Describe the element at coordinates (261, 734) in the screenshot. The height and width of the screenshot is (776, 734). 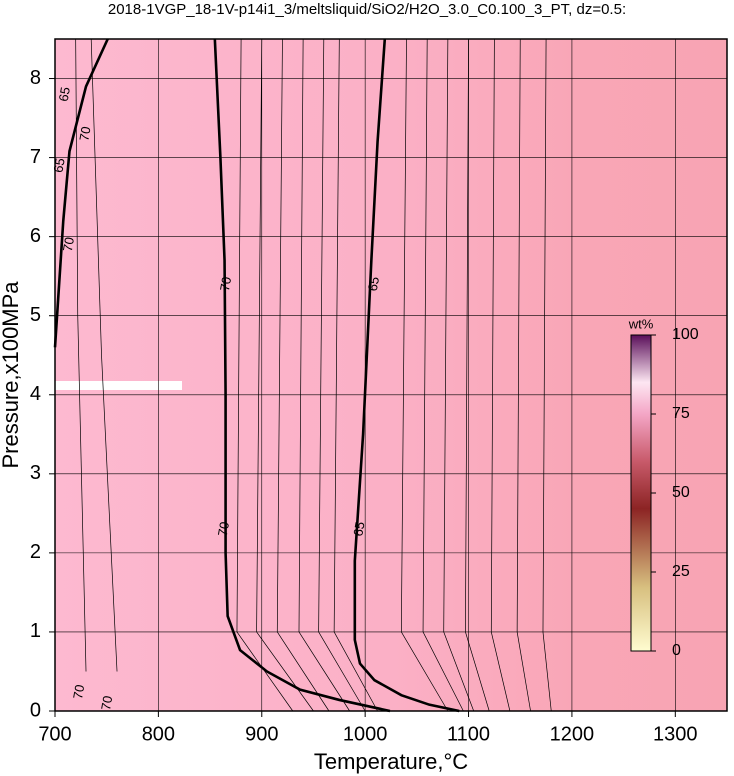
I see `x-tick-label: 900` at that location.